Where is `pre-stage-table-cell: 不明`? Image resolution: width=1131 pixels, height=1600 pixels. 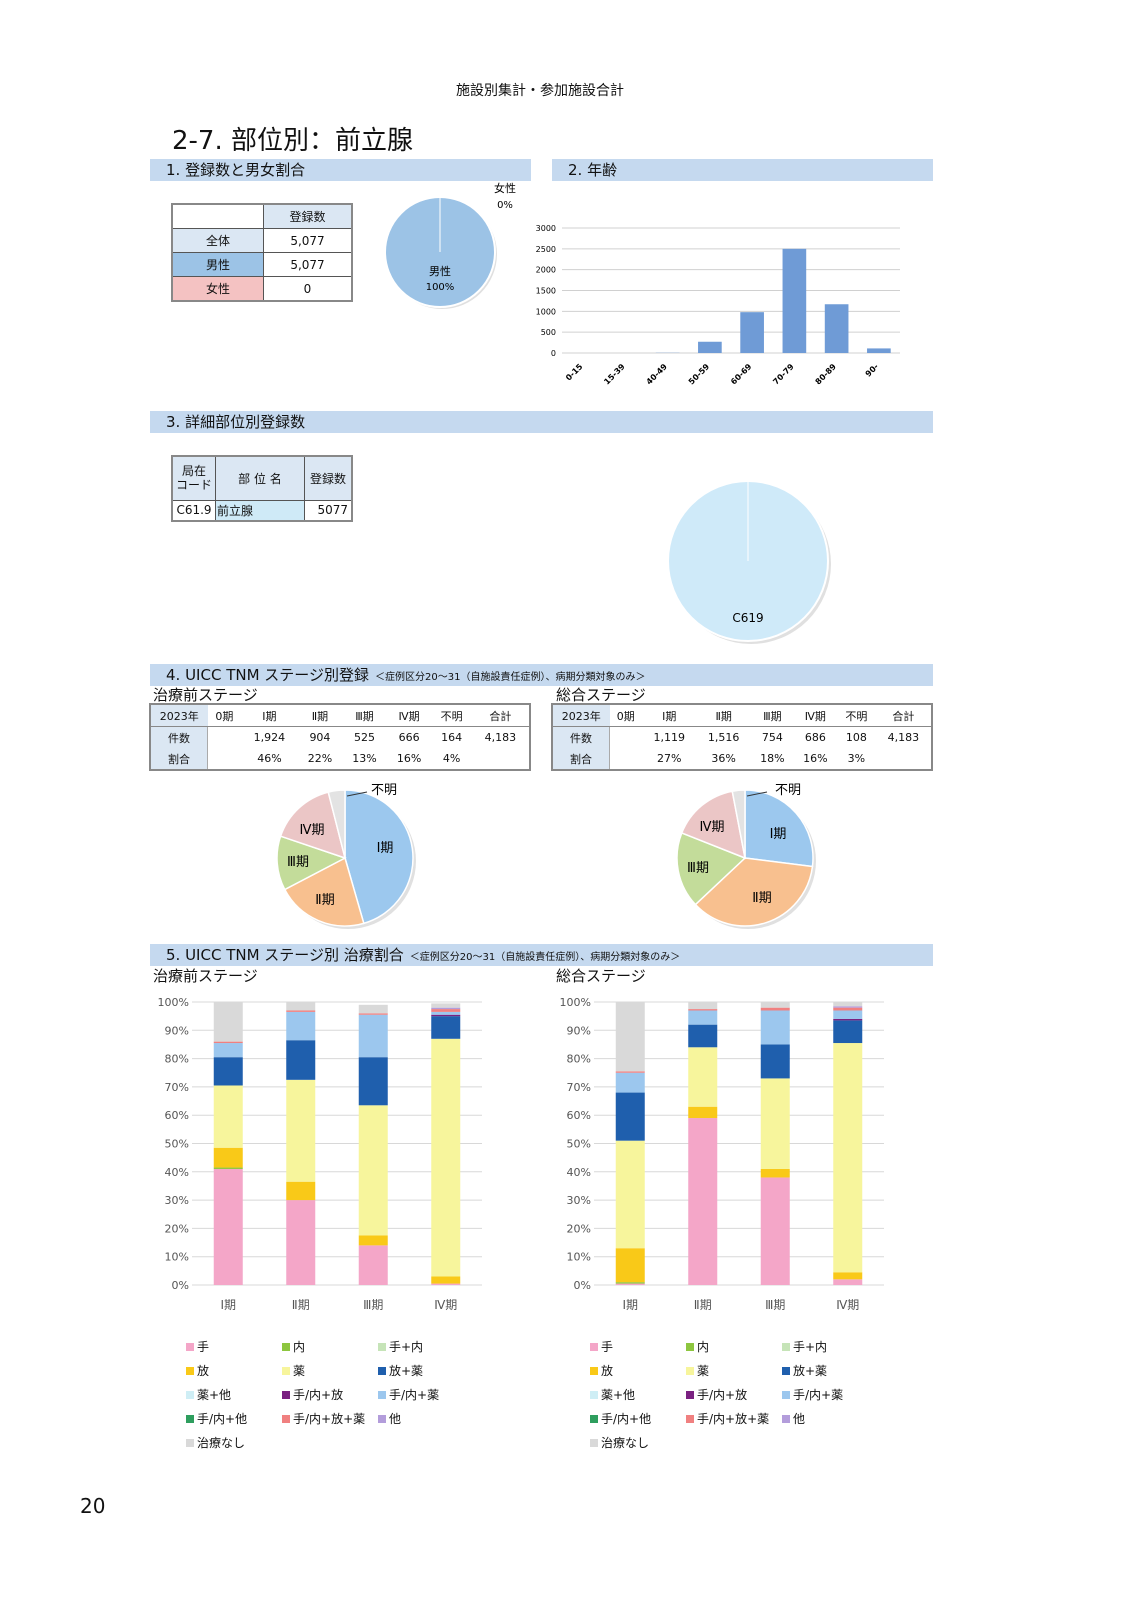 pre-stage-table-cell: 不明 is located at coordinates (451, 715).